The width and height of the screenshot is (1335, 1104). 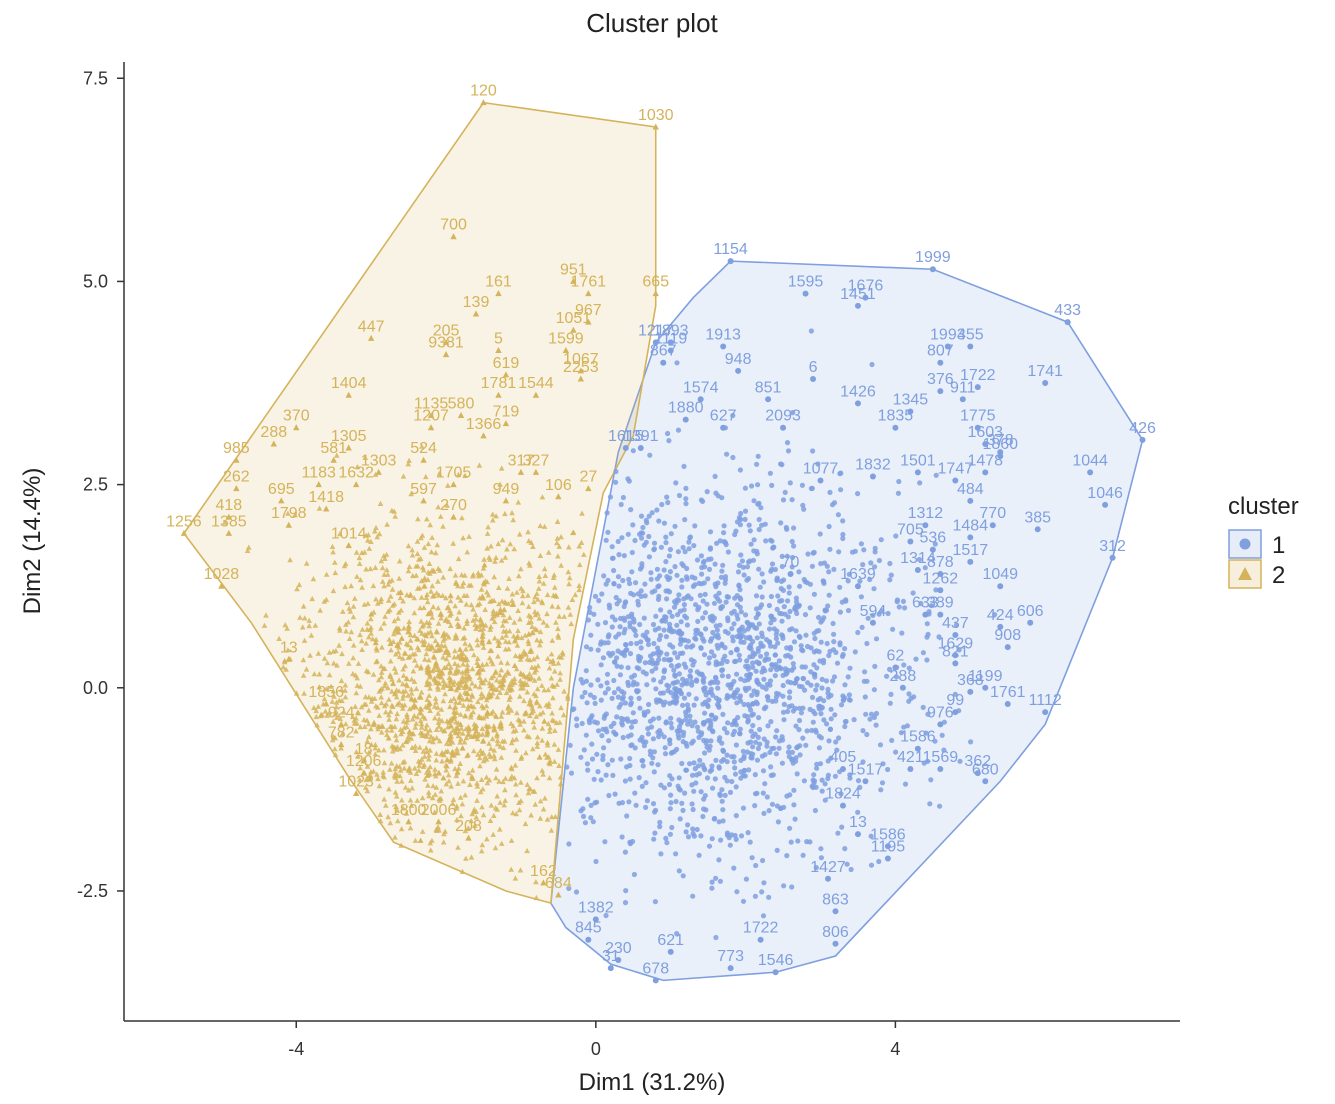 What do you see at coordinates (468, 826) in the screenshot?
I see `point-label: 208` at bounding box center [468, 826].